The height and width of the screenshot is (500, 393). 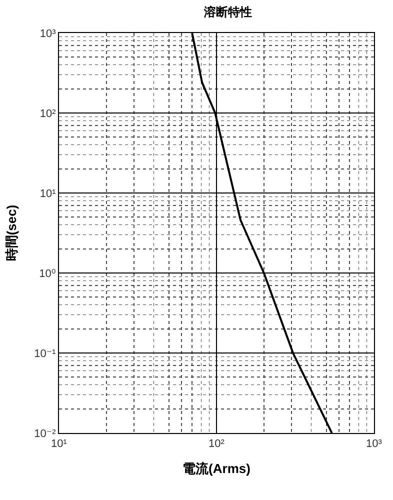 What do you see at coordinates (45, 354) in the screenshot?
I see `y-tick-label: 10⁻¹` at bounding box center [45, 354].